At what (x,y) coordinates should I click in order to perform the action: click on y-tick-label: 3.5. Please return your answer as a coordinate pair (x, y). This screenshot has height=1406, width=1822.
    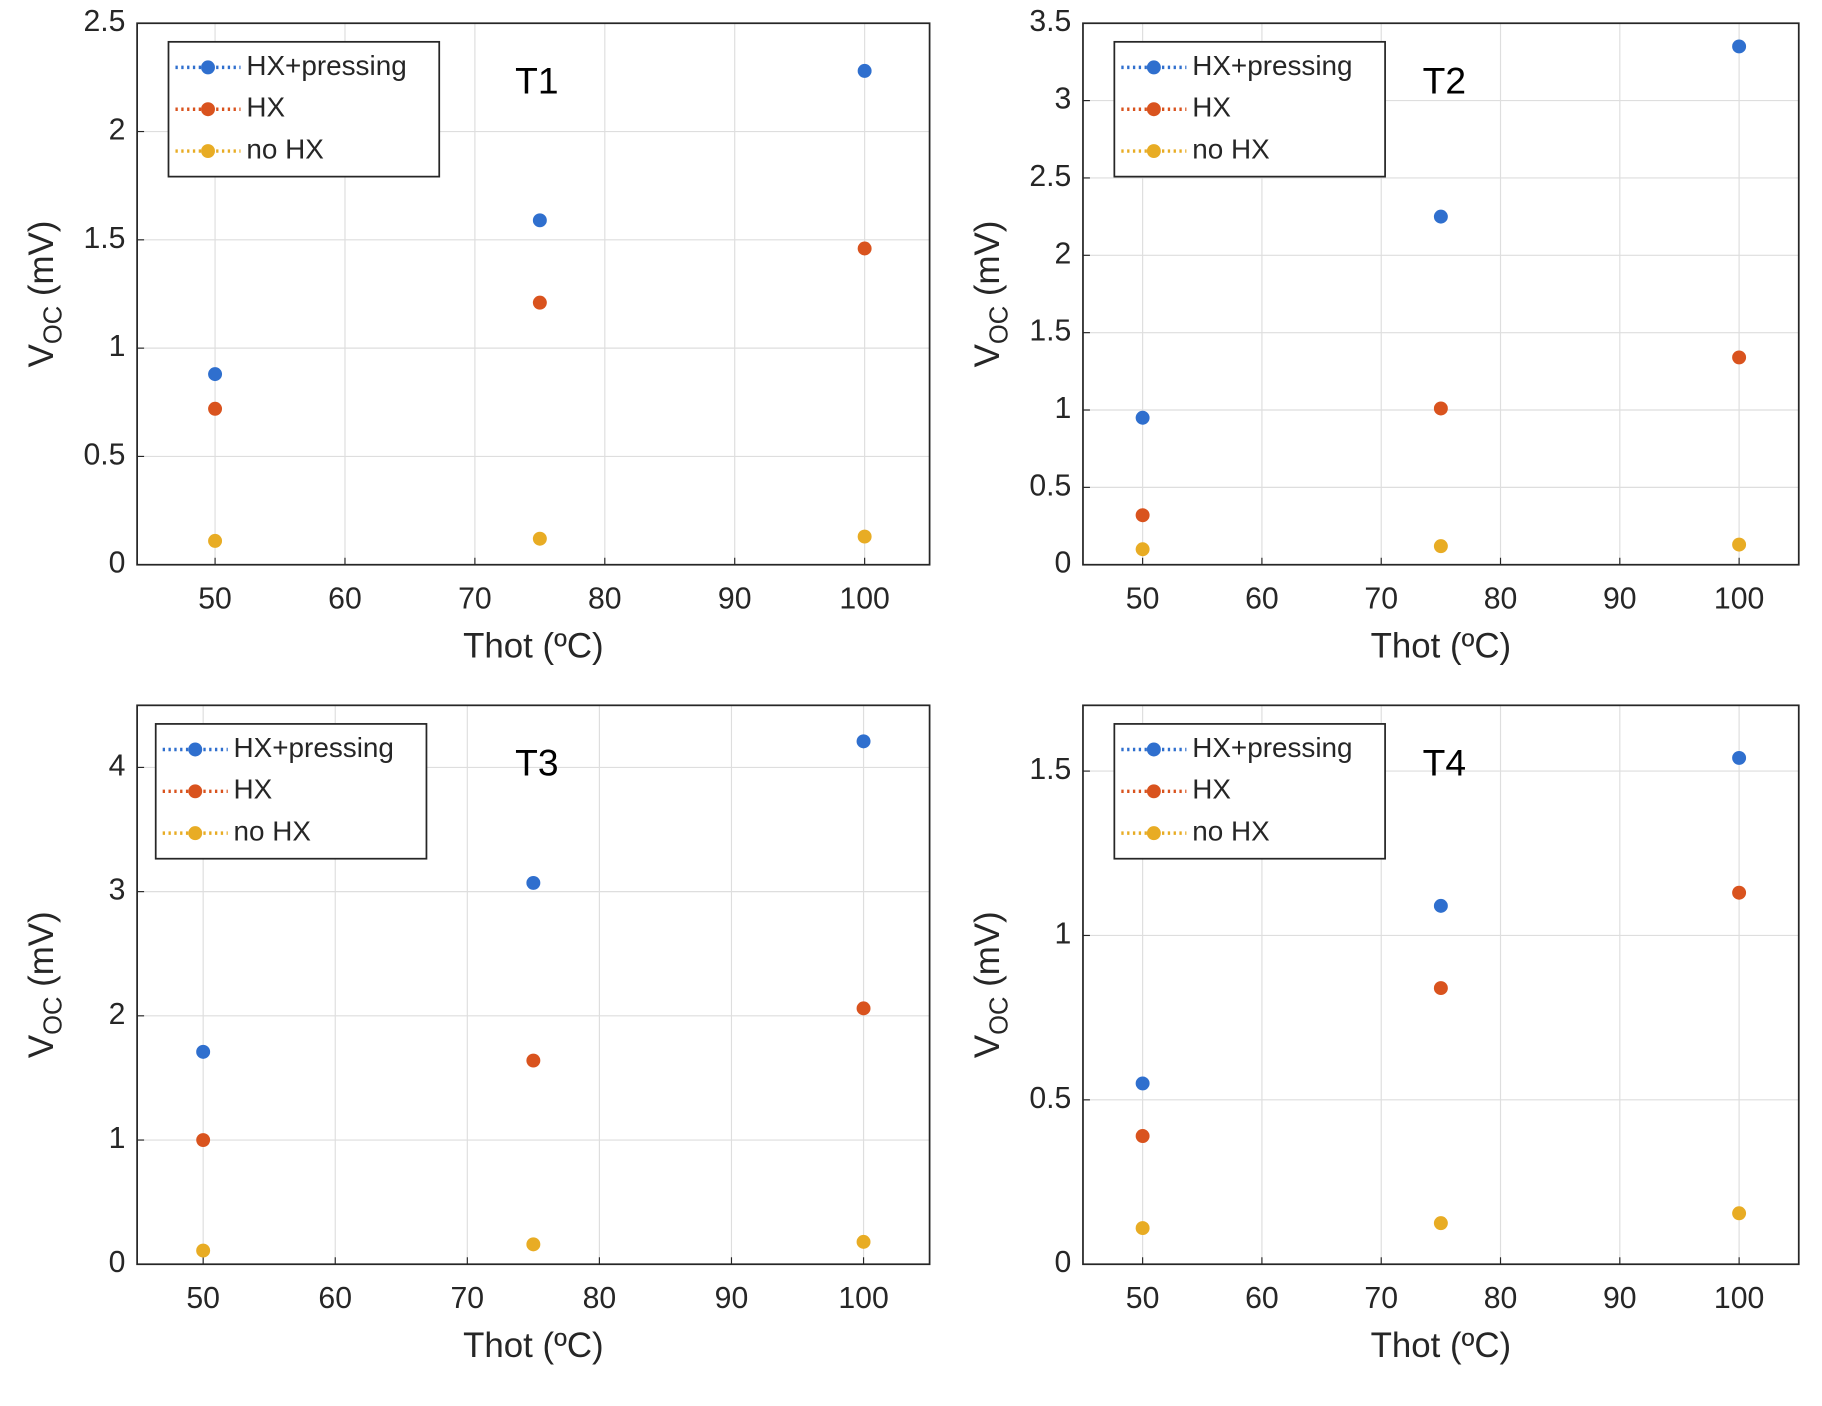
    Looking at the image, I should click on (1050, 21).